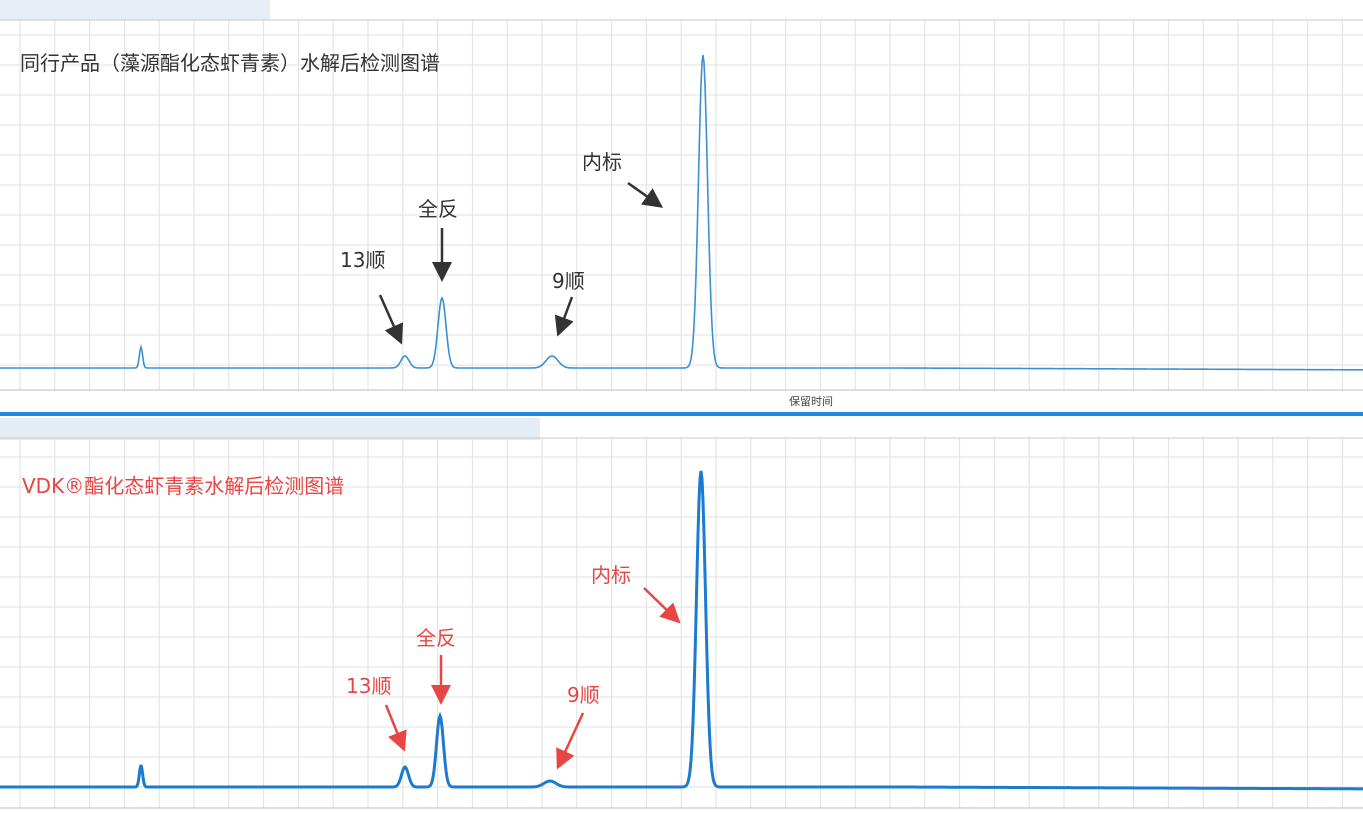 This screenshot has width=1363, height=814. Describe the element at coordinates (183, 486) in the screenshot. I see `panel-title: VDK®酯化态虾青素水解后检测图谱` at that location.